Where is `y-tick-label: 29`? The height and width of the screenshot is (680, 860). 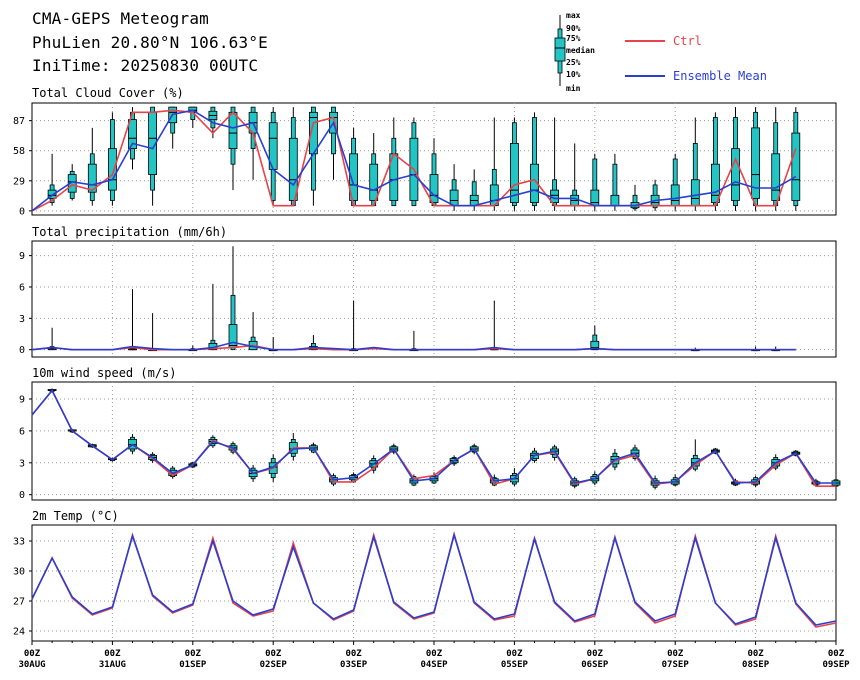
y-tick-label: 29 is located at coordinates (19, 181).